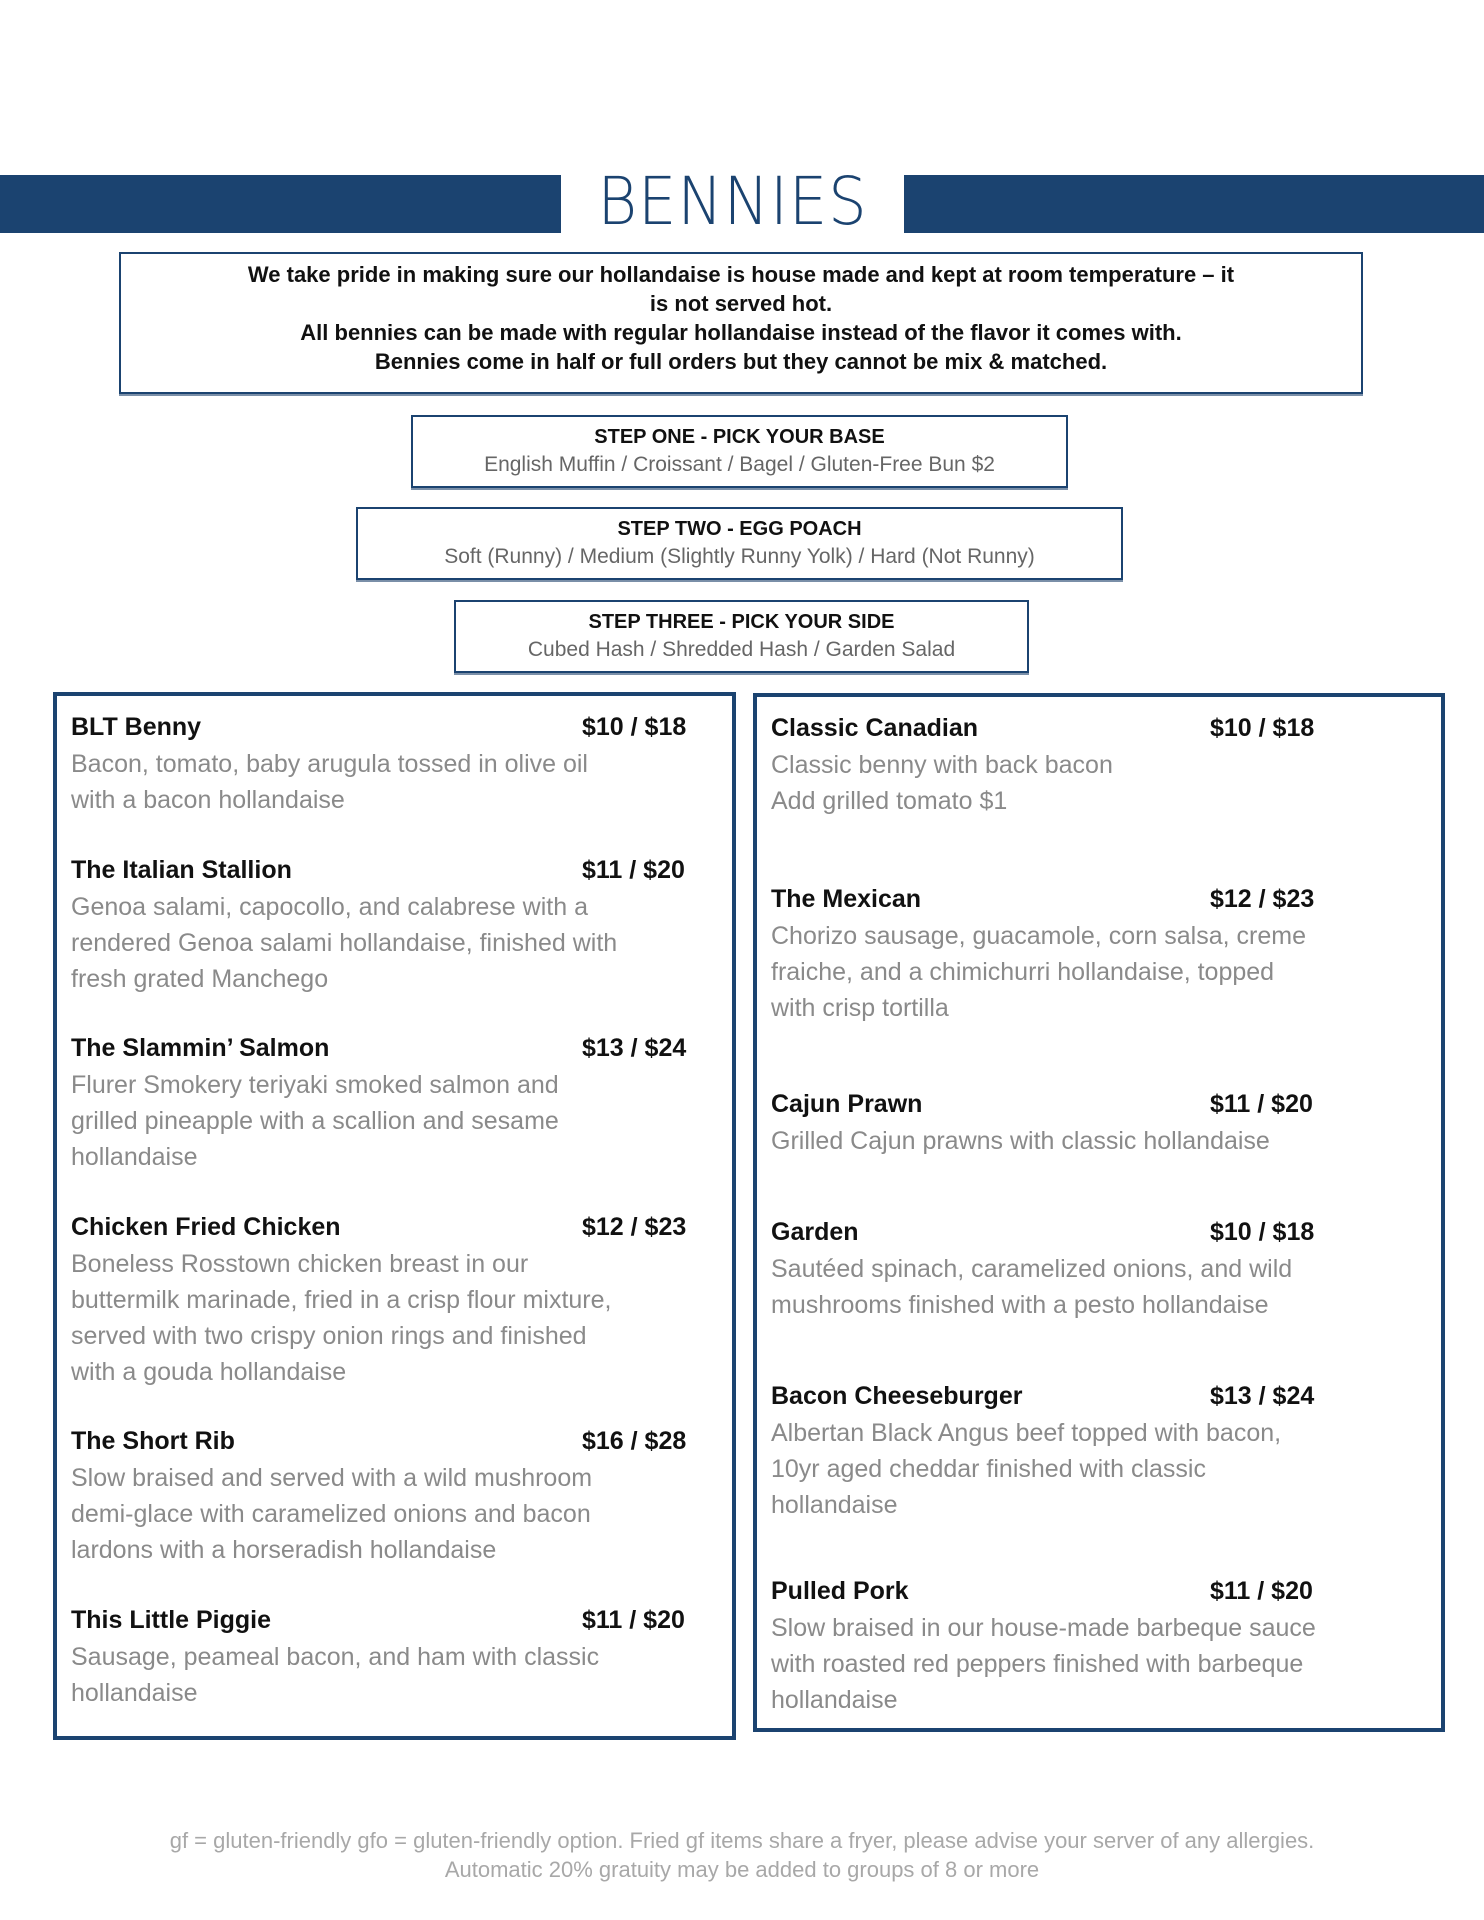 This screenshot has height=1920, width=1484. Describe the element at coordinates (942, 765) in the screenshot. I see `description-line: Classic benny with back bacon` at that location.